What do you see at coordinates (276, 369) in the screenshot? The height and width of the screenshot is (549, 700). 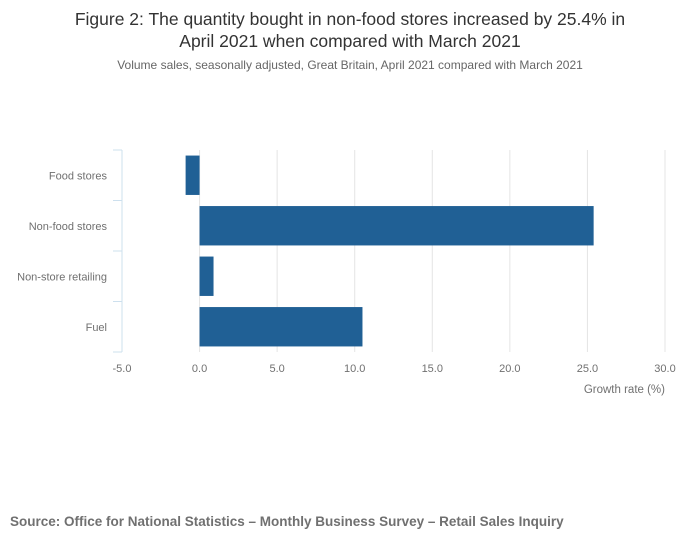 I see `x-tick-label: 5.0` at bounding box center [276, 369].